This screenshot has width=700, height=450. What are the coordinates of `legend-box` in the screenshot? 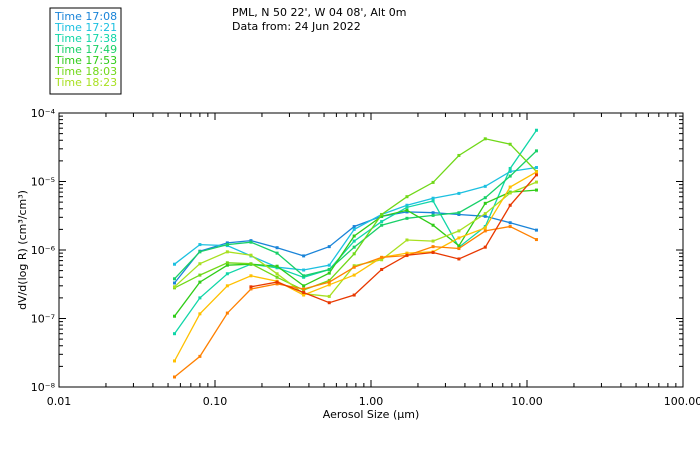 It's located at (85, 51).